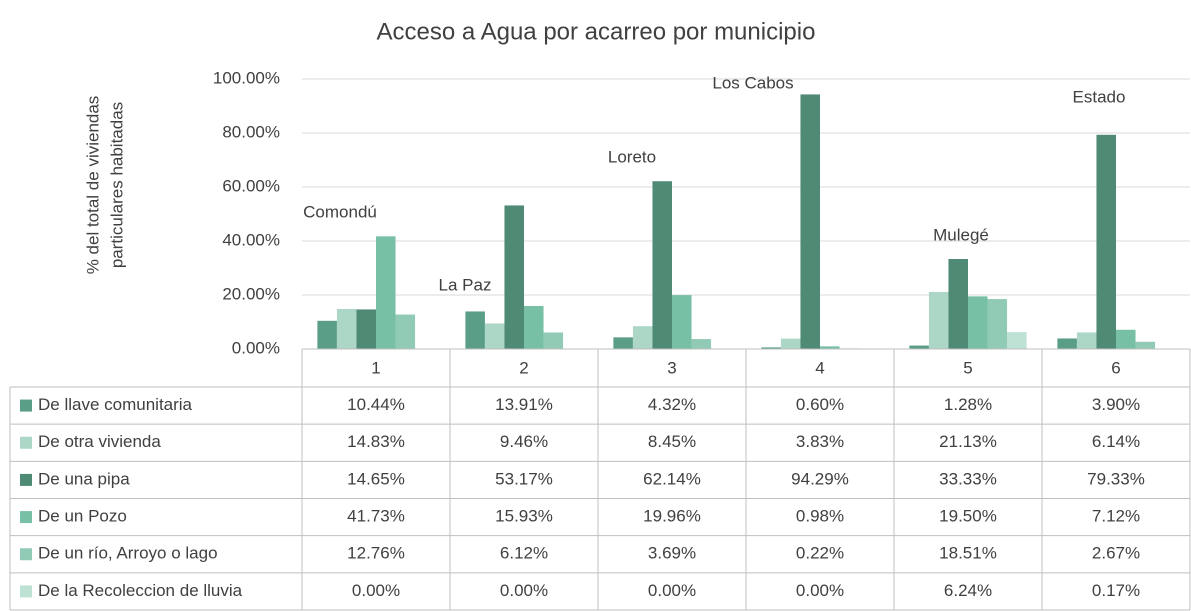 The width and height of the screenshot is (1191, 611). I want to click on value-label: 1.28%, so click(968, 404).